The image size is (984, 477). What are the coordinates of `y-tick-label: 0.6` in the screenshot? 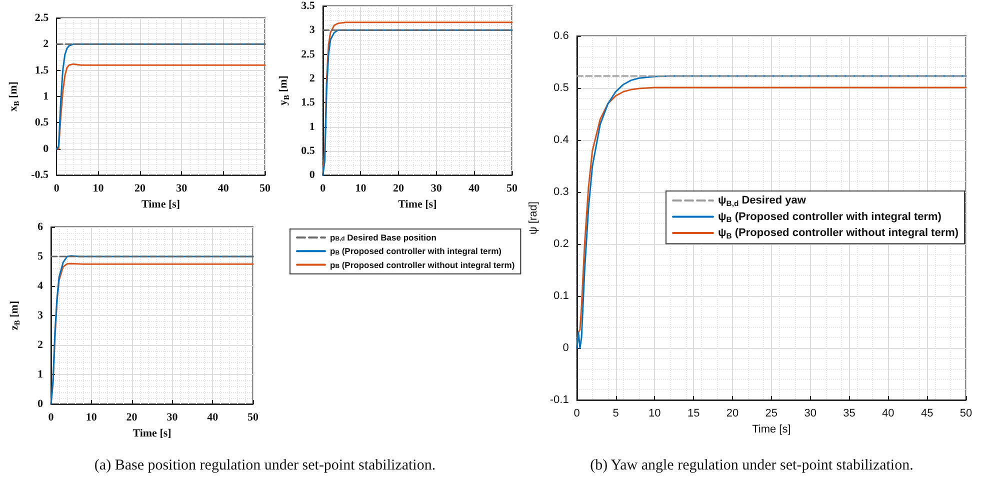 It's located at (561, 36).